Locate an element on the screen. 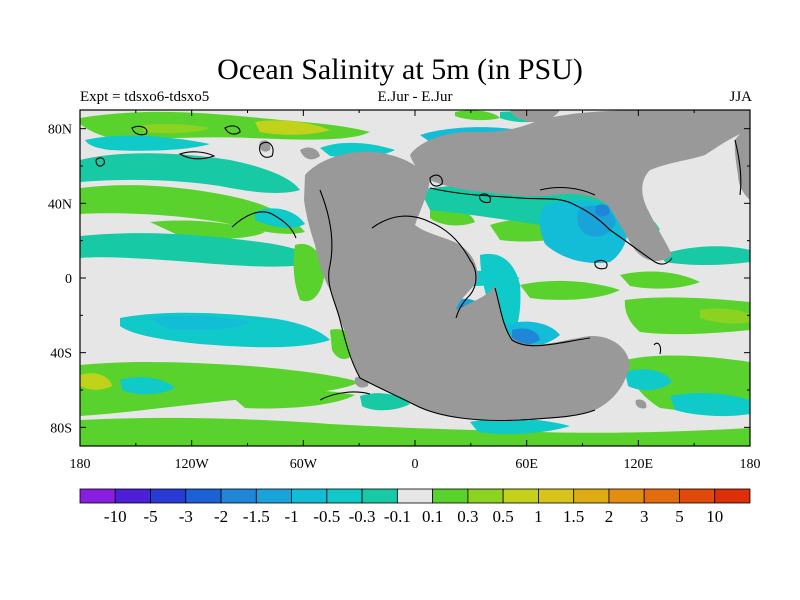 The image size is (800, 600). colorbar-label: 0.3 is located at coordinates (467, 516).